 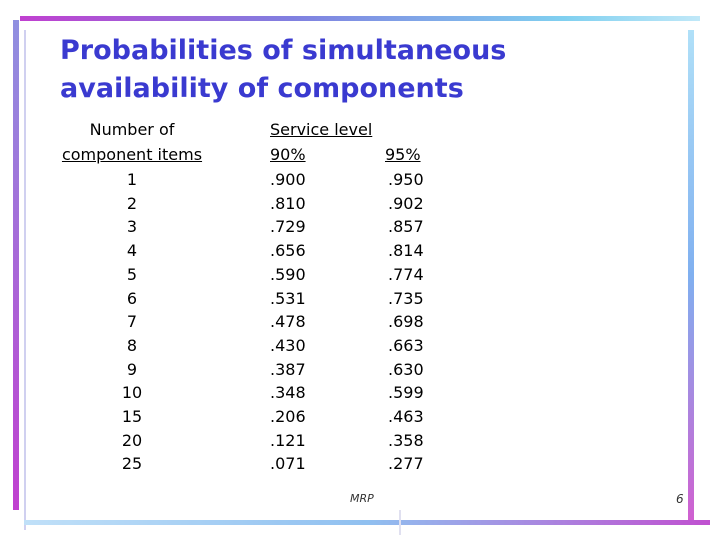 I want to click on probability: .358, so click(x=406, y=440).